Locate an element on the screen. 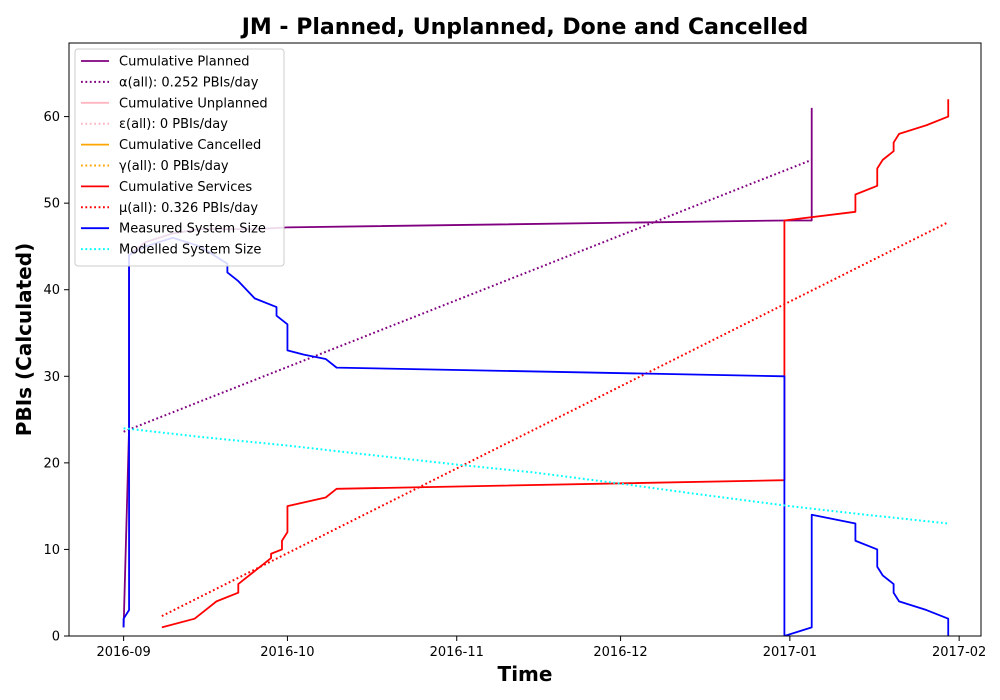  y-tick-label: 10 is located at coordinates (51, 550).